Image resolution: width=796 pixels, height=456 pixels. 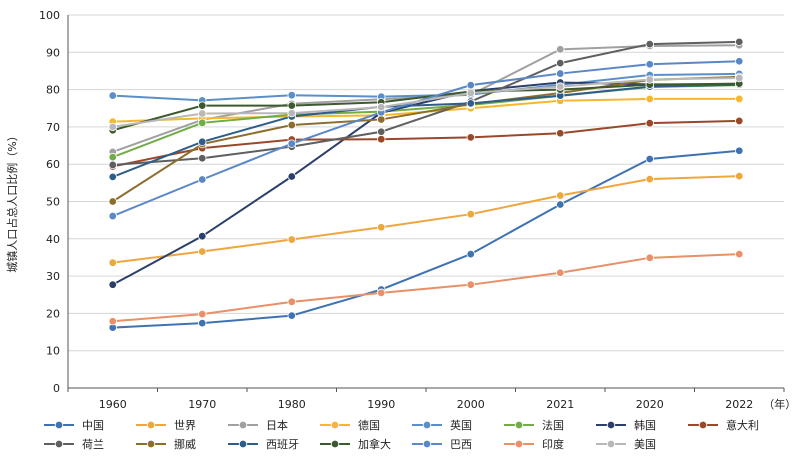 I want to click on y-tick-label: 30, so click(x=53, y=276).